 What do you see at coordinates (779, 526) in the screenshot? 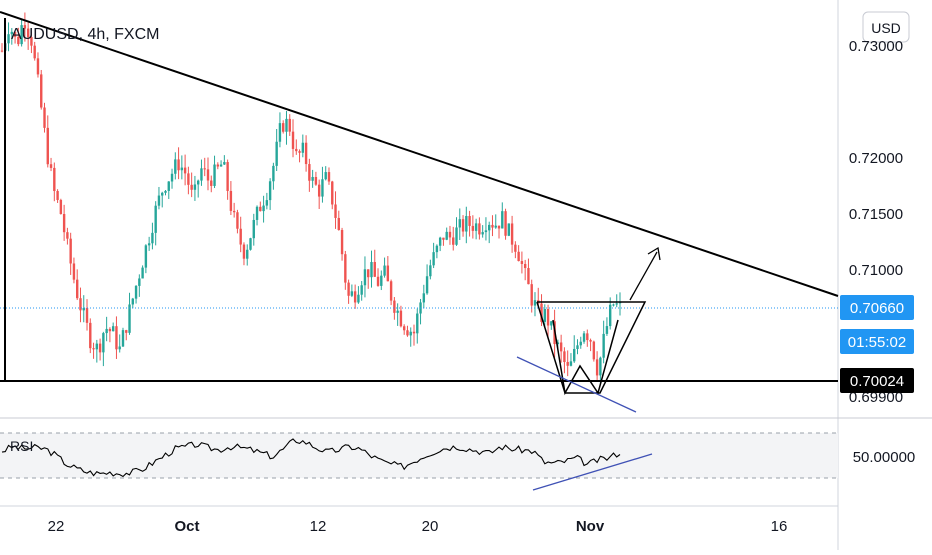
I see `time-tick-5: 16` at bounding box center [779, 526].